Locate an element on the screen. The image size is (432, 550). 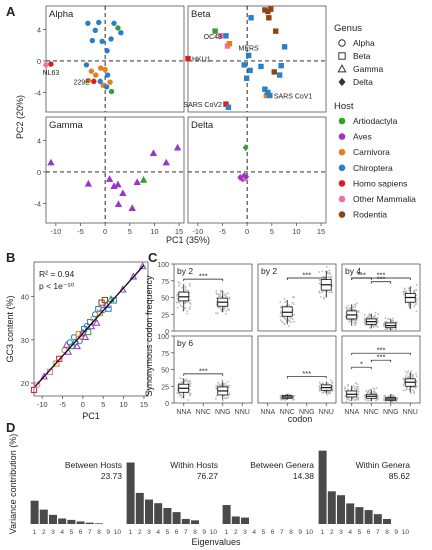
x-tick-label: 8 is located at coordinates (387, 532).